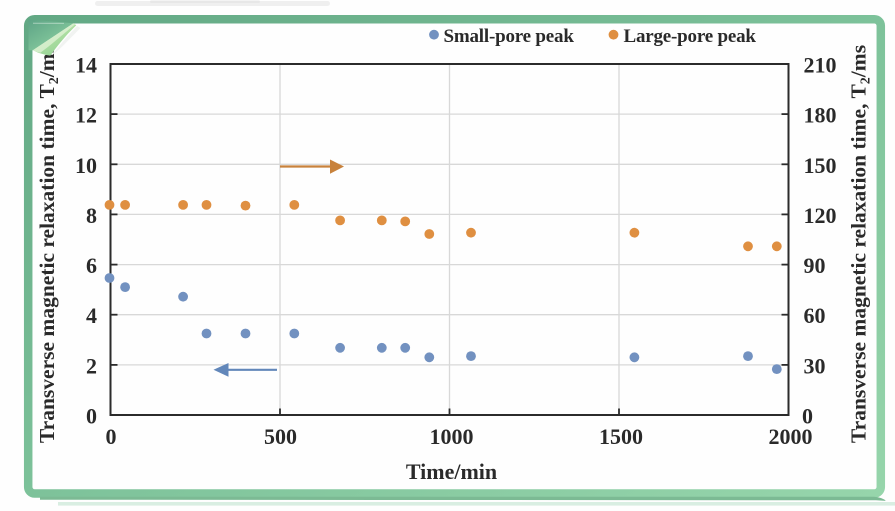 The width and height of the screenshot is (895, 511). Describe the element at coordinates (791, 436) in the screenshot. I see `svg-text: 2000` at that location.